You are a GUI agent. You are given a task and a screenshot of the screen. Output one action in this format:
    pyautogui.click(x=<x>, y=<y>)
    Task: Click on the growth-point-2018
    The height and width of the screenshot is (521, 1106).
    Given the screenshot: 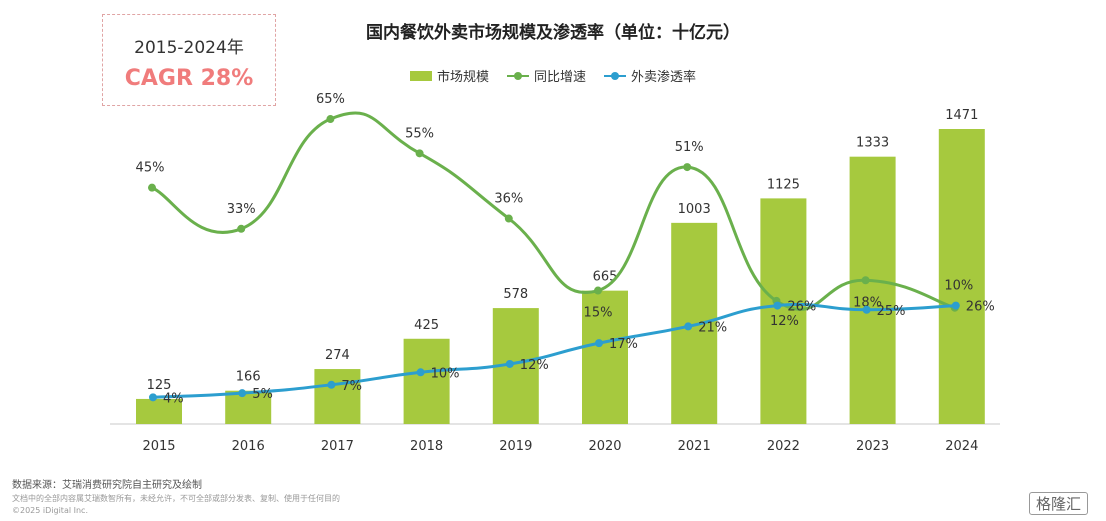 What is the action you would take?
    pyautogui.click(x=419, y=153)
    